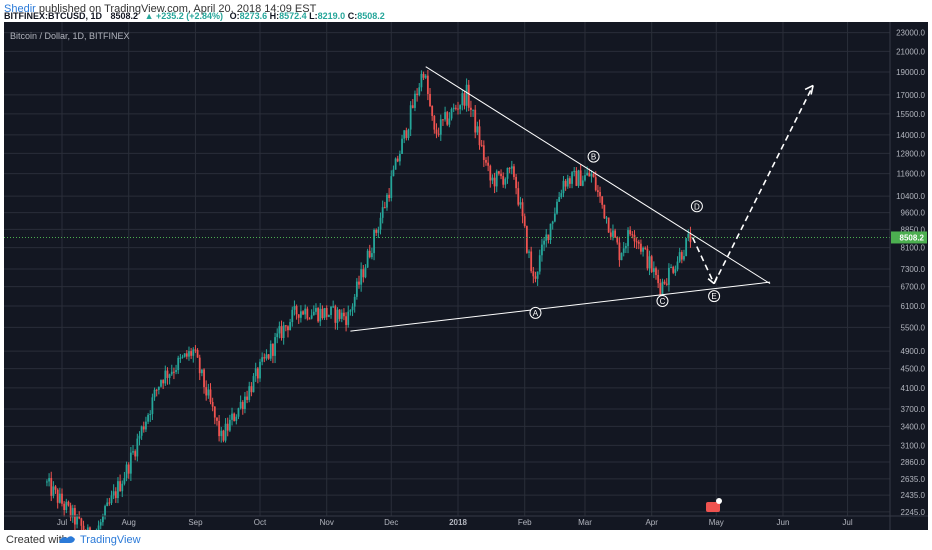 Image resolution: width=932 pixels, height=550 pixels. Describe the element at coordinates (913, 369) in the screenshot. I see `price-tick-label: 4500.0` at that location.